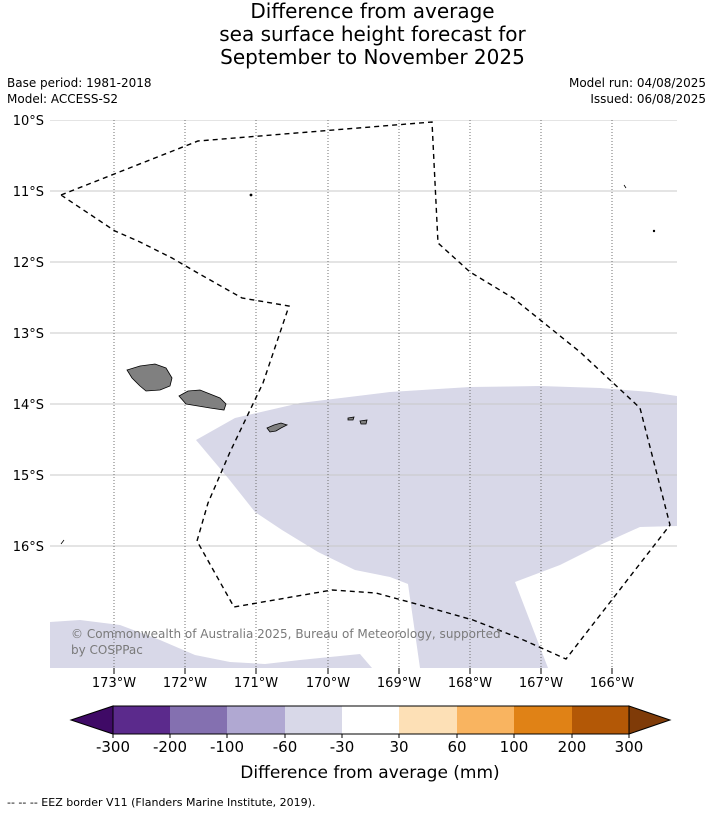  I want to click on colorbar-tick-label: -100, so click(227, 747).